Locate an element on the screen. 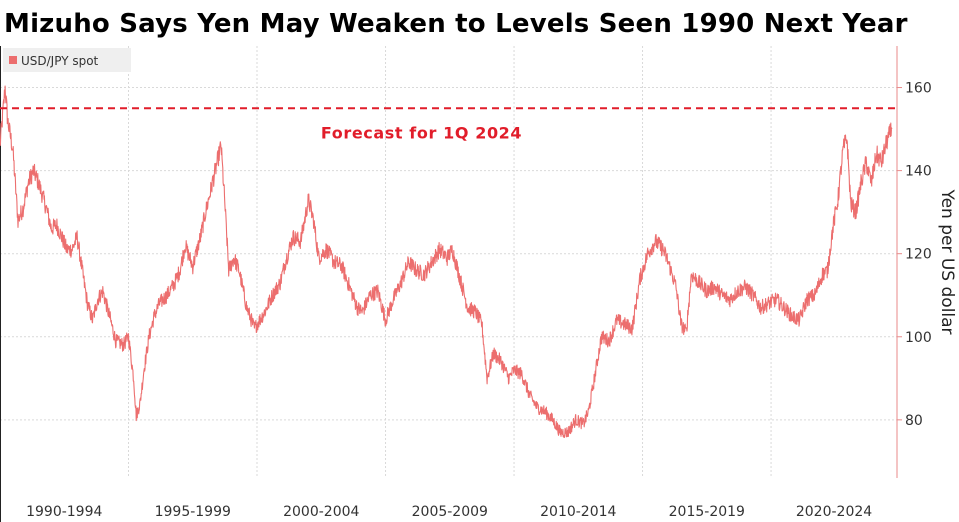 Image resolution: width=959 pixels, height=522 pixels. x-tick-label-2020-2024: 2020-2024 is located at coordinates (834, 512).